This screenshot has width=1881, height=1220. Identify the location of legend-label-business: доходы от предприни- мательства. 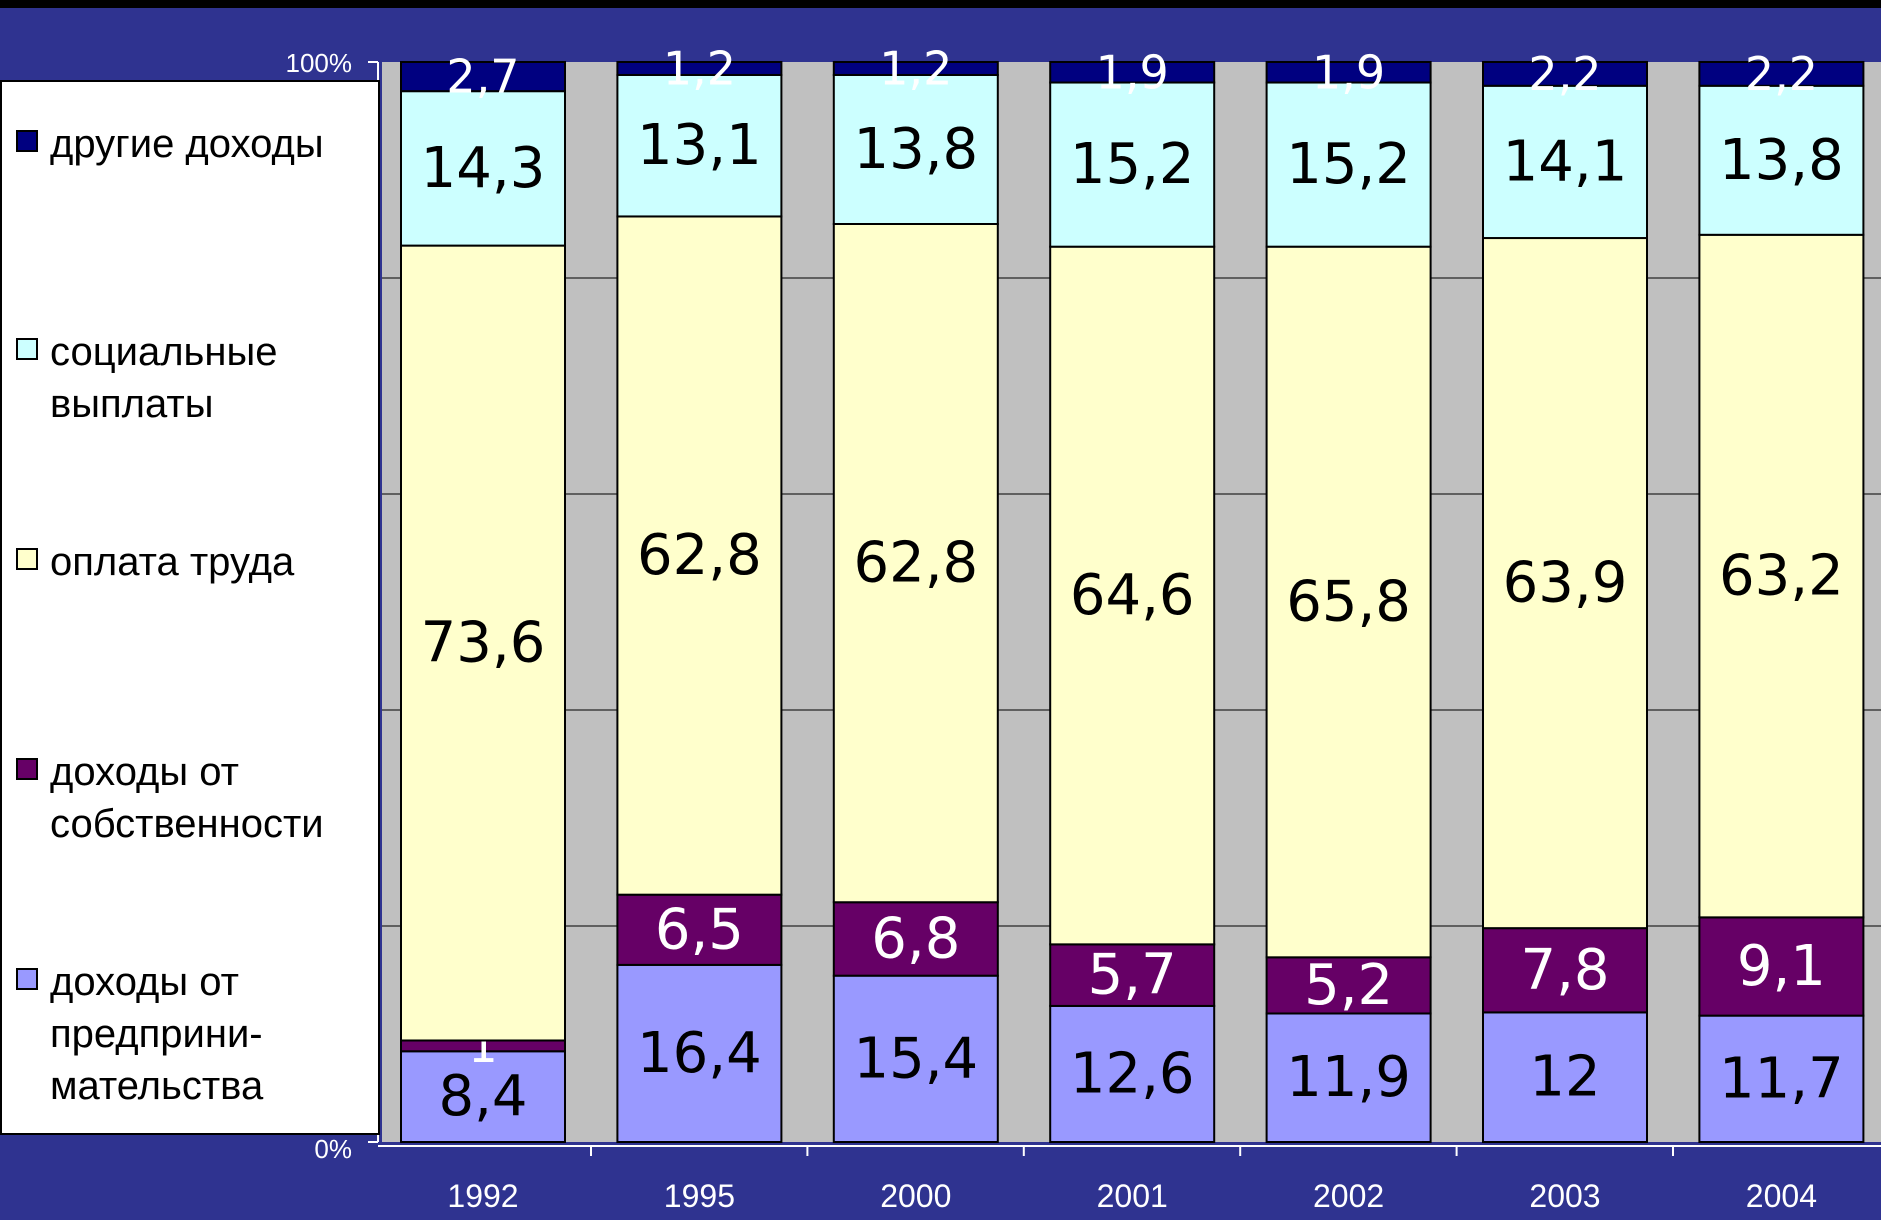
(157, 1034).